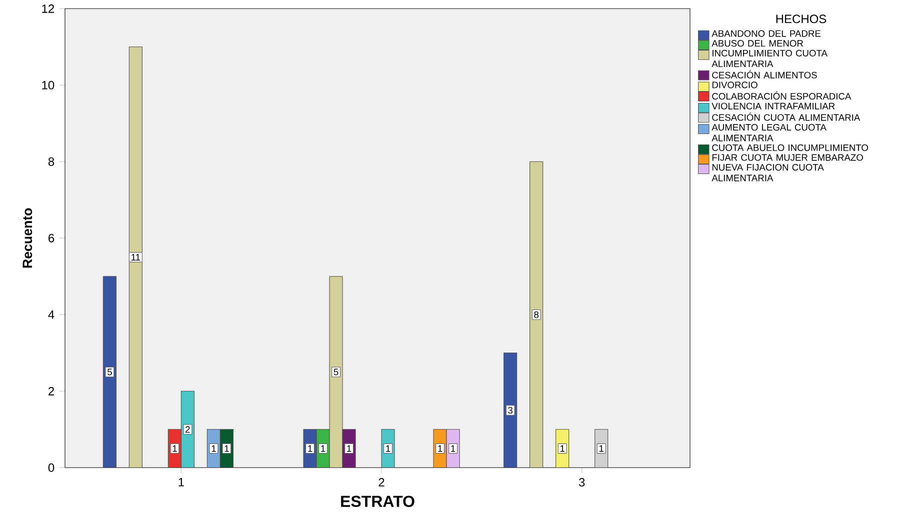  Describe the element at coordinates (758, 43) in the screenshot. I see `legend-label: ABUSO DEL MENOR` at that location.